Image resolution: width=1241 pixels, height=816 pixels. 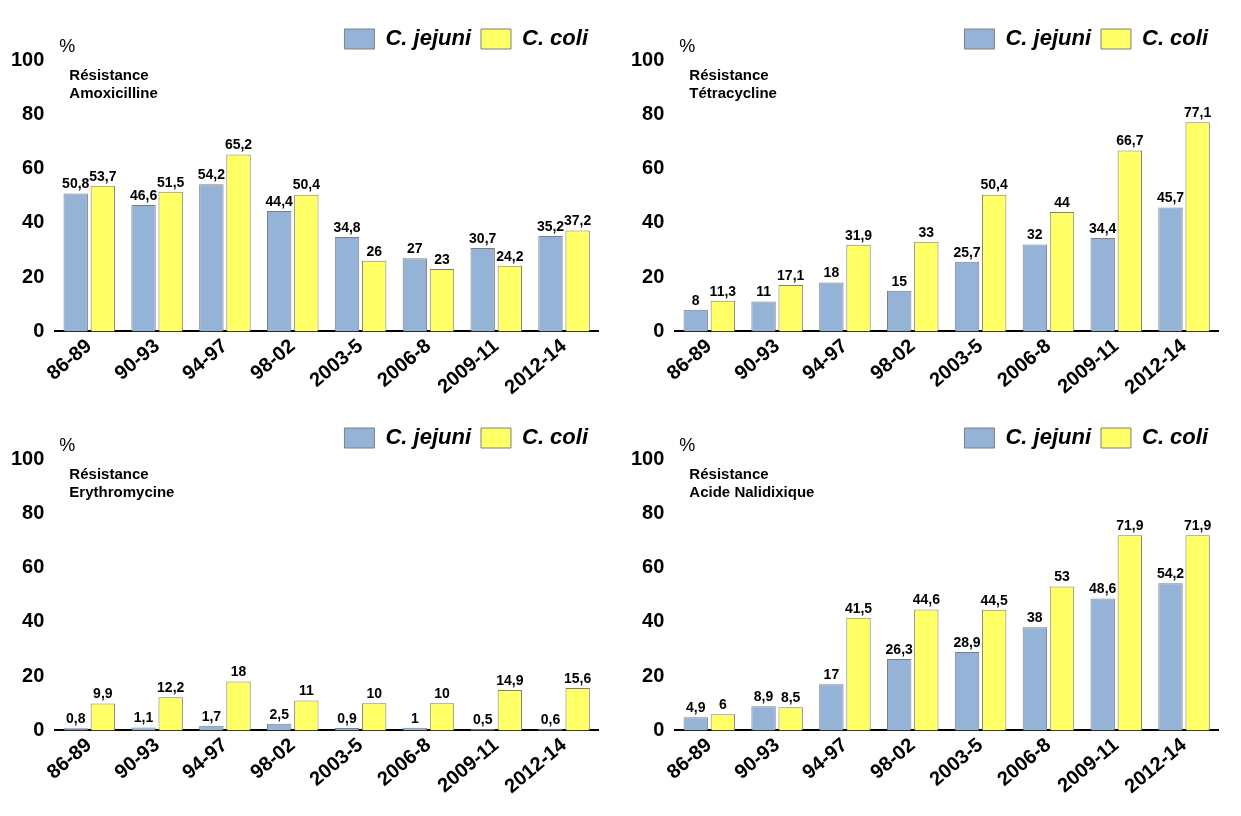 I want to click on data-label: 0,9, so click(x=347, y=717).